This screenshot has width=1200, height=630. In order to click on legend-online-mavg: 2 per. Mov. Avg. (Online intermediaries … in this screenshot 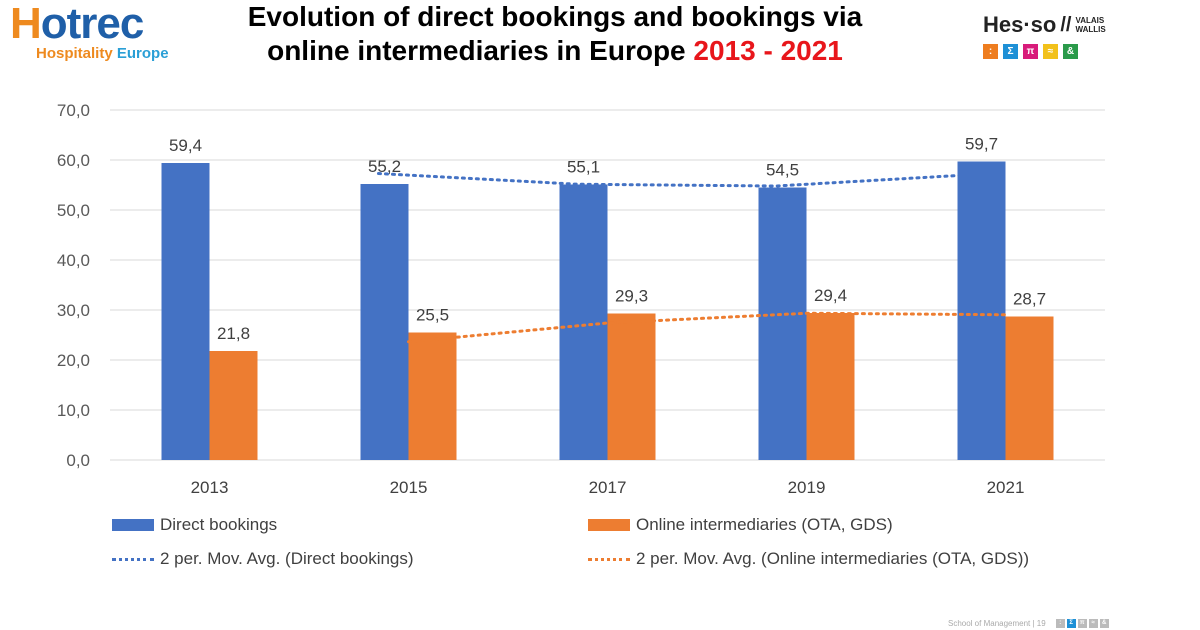, I will do `click(808, 559)`.